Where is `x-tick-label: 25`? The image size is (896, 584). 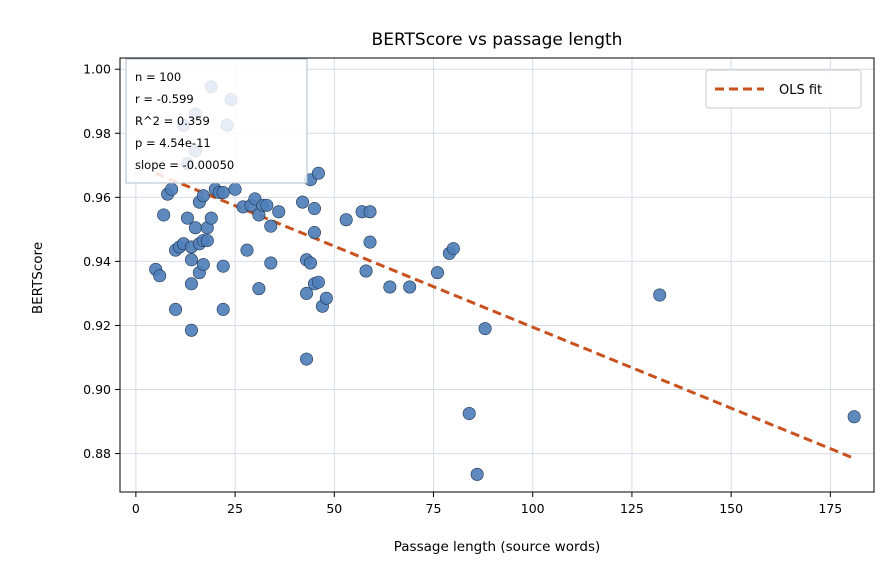 x-tick-label: 25 is located at coordinates (235, 508).